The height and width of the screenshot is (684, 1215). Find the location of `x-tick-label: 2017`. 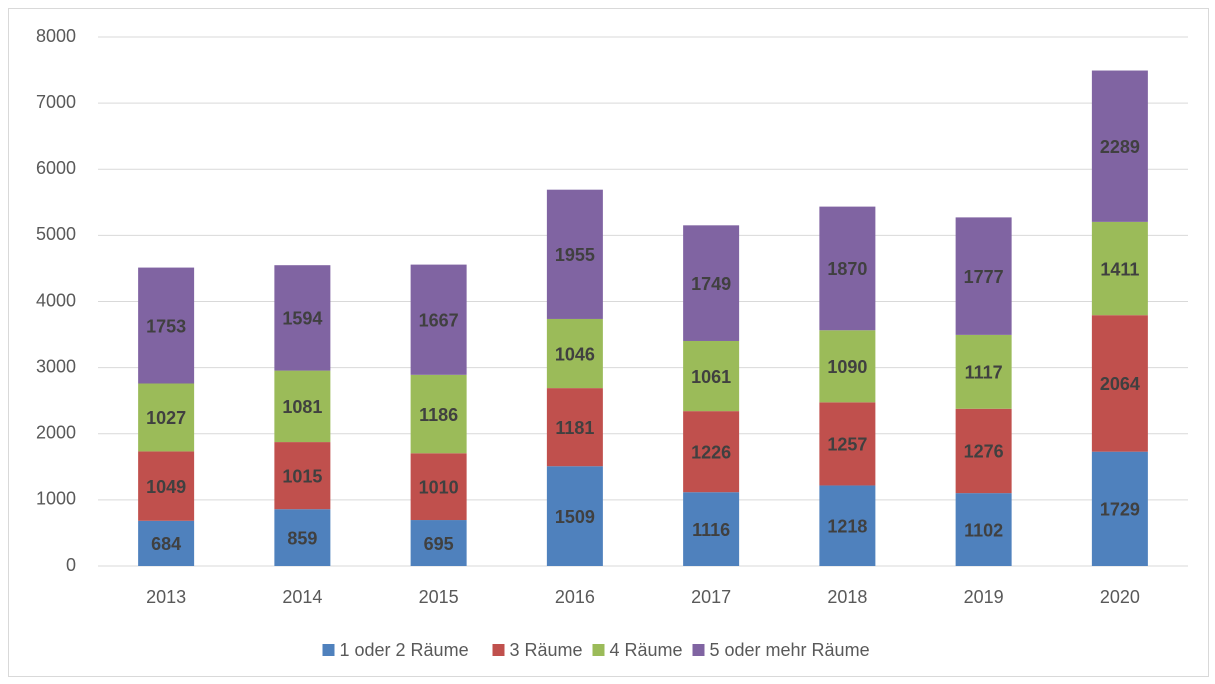

x-tick-label: 2017 is located at coordinates (711, 597).